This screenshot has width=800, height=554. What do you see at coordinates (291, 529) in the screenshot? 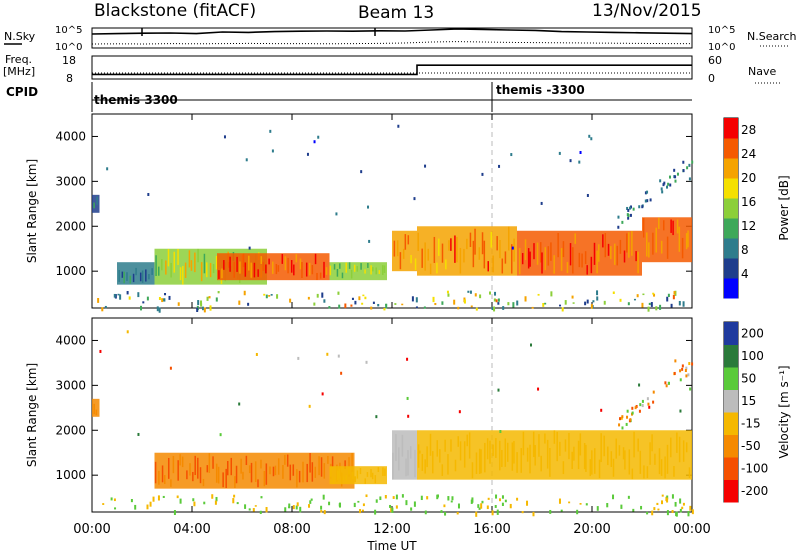
I see `x-tick-label: 08:00` at bounding box center [291, 529].